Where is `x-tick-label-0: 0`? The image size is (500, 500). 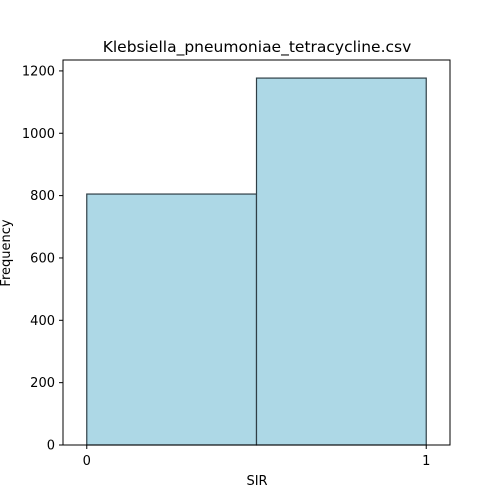 x-tick-label-0: 0 is located at coordinates (87, 461).